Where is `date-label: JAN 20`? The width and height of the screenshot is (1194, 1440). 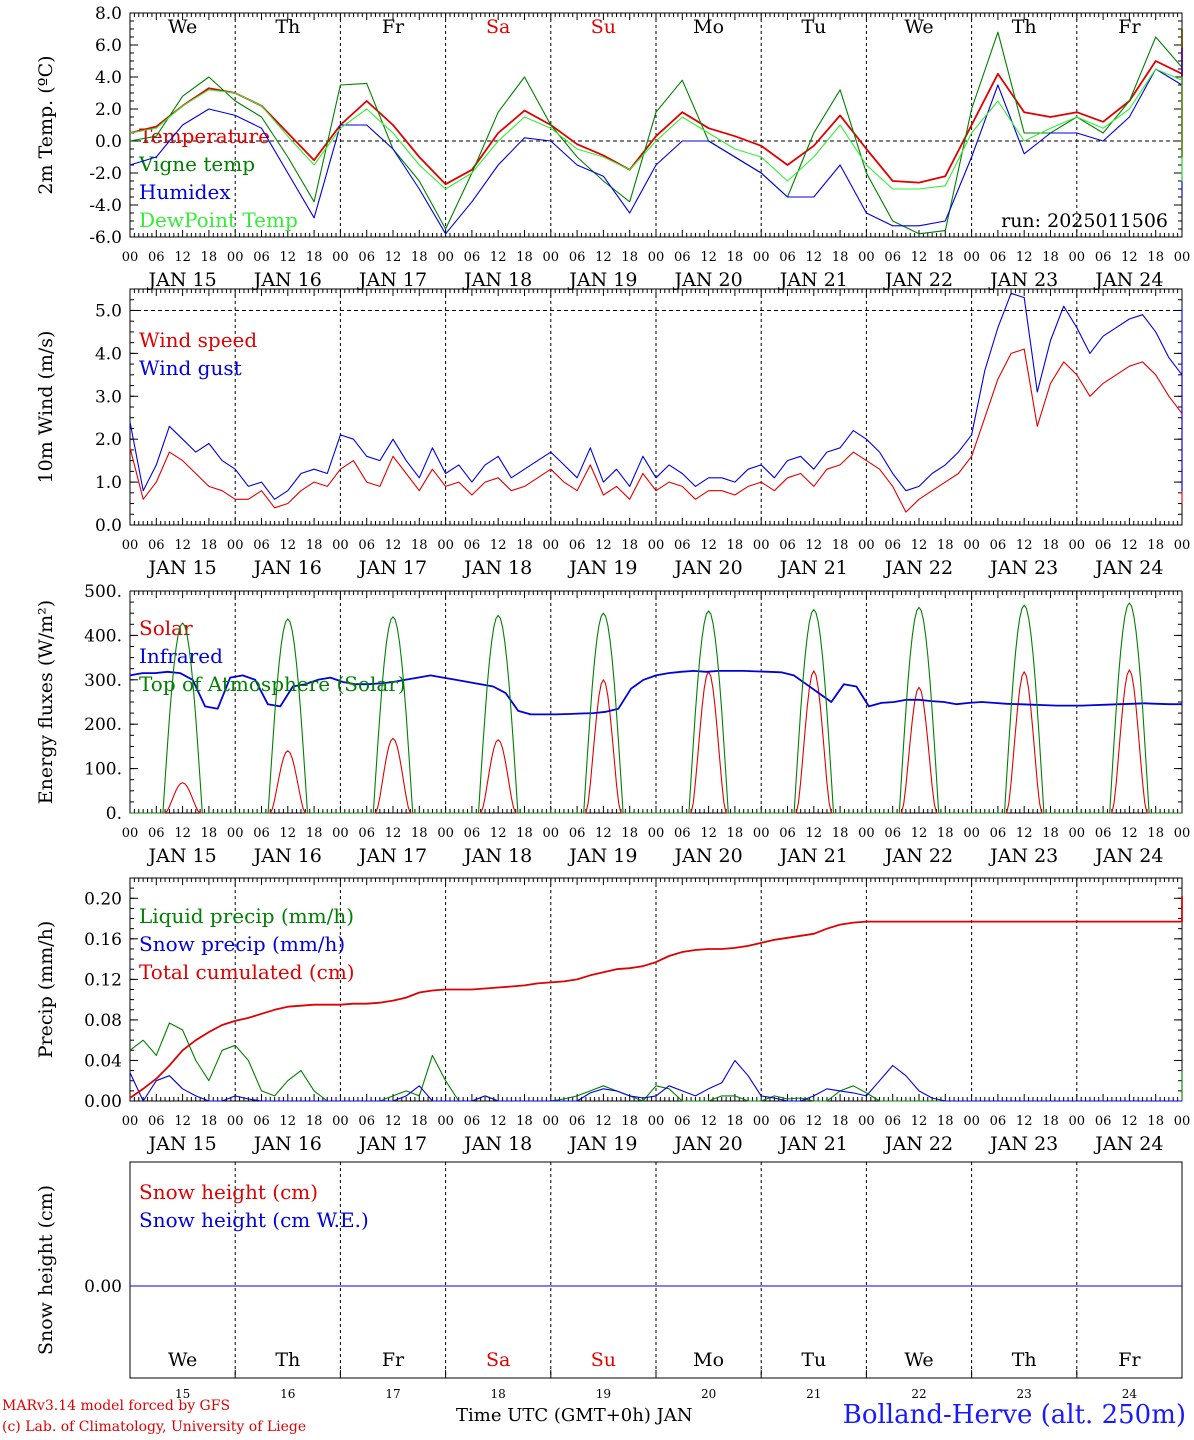 date-label: JAN 20 is located at coordinates (708, 568).